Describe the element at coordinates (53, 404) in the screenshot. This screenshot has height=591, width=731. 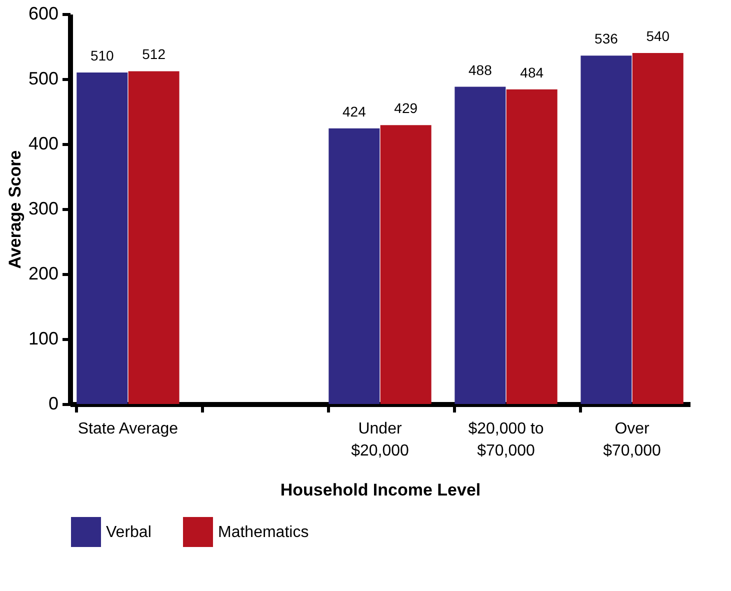
I see `y-tick-label: 0` at that location.